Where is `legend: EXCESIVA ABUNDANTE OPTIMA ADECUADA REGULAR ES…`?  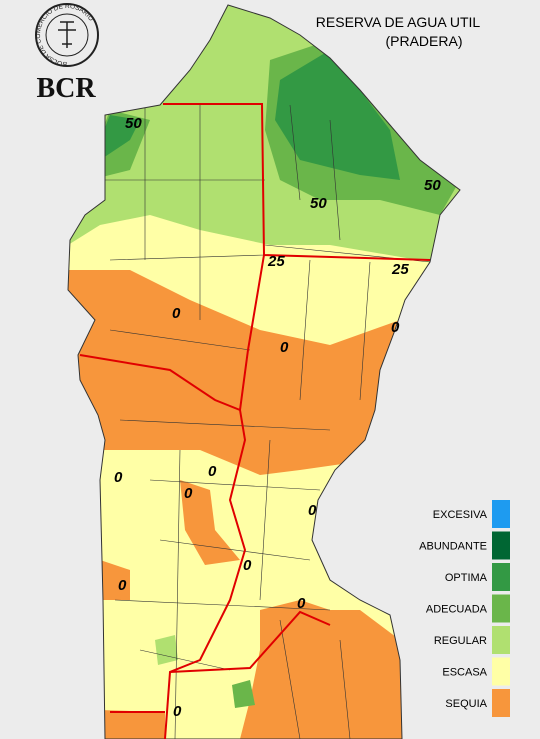 legend: EXCESIVA ABUNDANTE OPTIMA ADECUADA REGULAR ES… is located at coordinates (464, 608).